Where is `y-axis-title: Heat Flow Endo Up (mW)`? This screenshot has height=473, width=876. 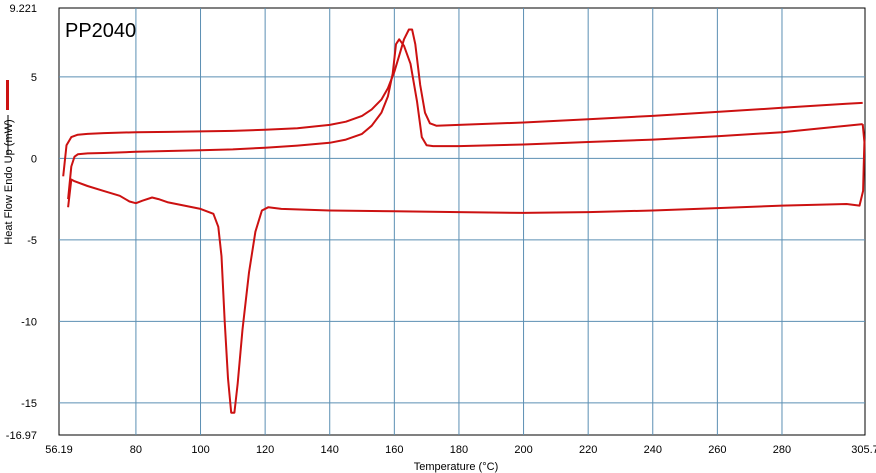
y-axis-title: Heat Flow Endo Up (mW) is located at coordinates (9, 181).